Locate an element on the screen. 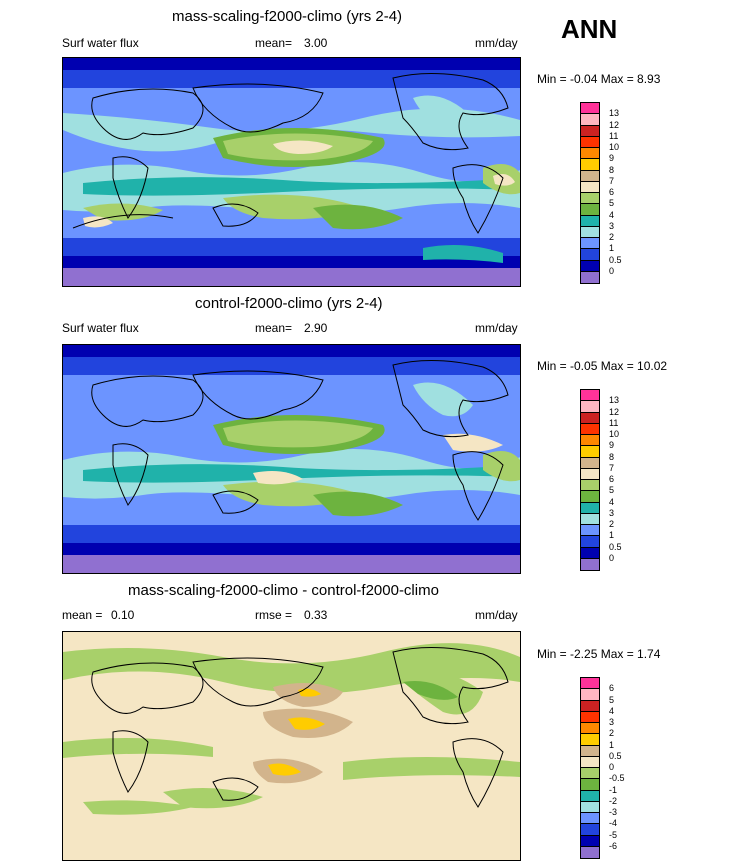 This screenshot has width=732, height=865. panel2-minmax: Min = -0.05 Max = 10.02 is located at coordinates (602, 366).